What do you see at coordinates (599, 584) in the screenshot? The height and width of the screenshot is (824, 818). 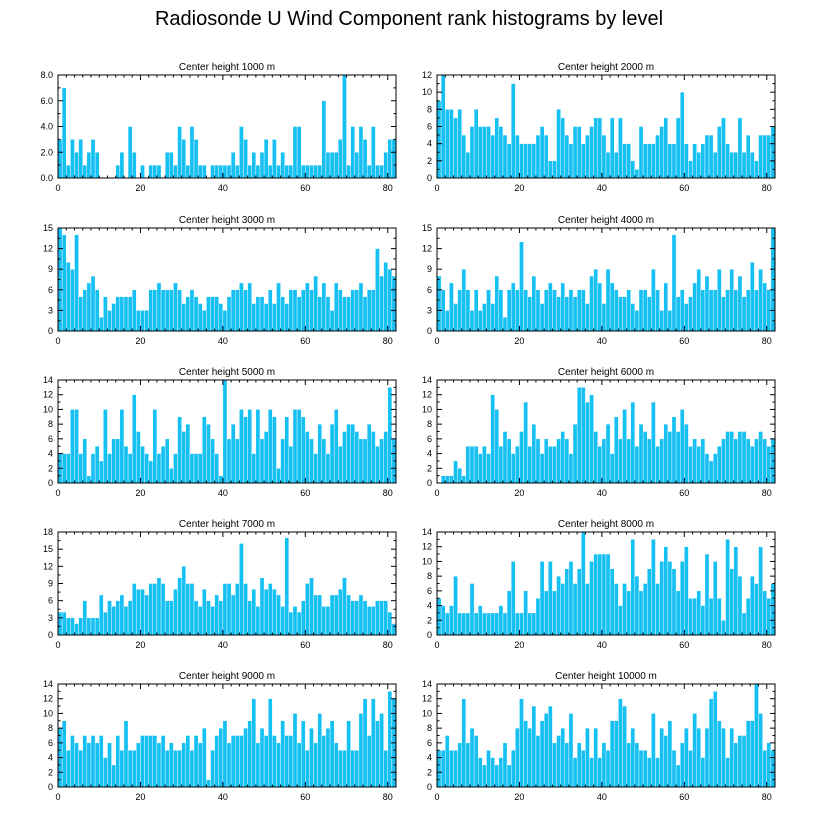 I see `histogram-panel-8: Center height 8000 m 0 20 40 60 80 0 2 4 6 8 10 12 14` at bounding box center [599, 584].